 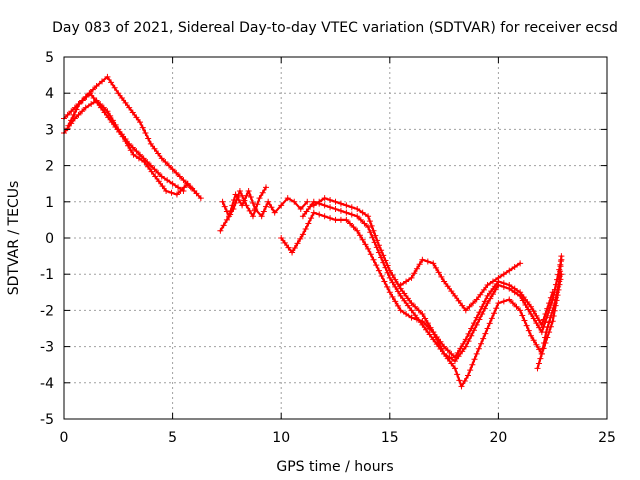 I want to click on y-tick-label: 0, so click(x=49, y=239).